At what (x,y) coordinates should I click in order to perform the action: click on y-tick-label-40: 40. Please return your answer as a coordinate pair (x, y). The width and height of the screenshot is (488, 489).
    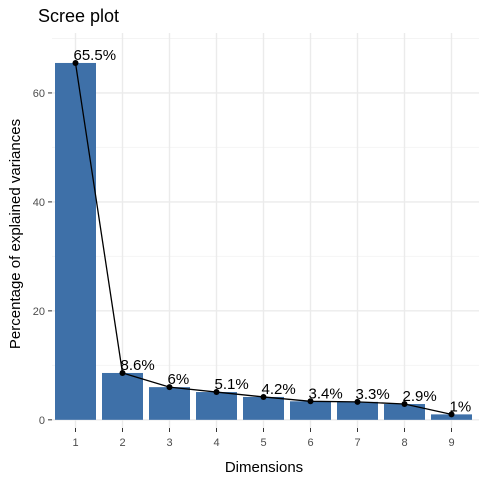
    Looking at the image, I should click on (39, 203).